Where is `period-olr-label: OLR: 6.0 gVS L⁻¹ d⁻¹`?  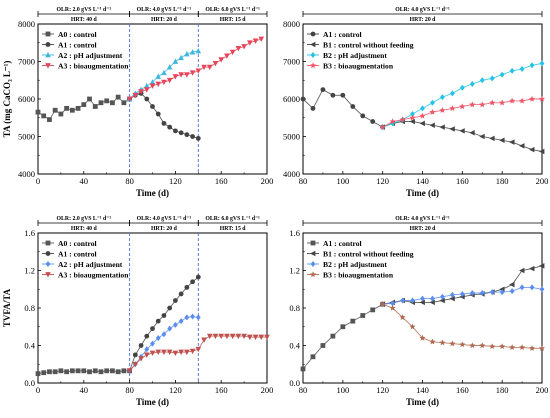
period-olr-label: OLR: 6.0 gVS L⁻¹ d⁻¹ is located at coordinates (232, 219).